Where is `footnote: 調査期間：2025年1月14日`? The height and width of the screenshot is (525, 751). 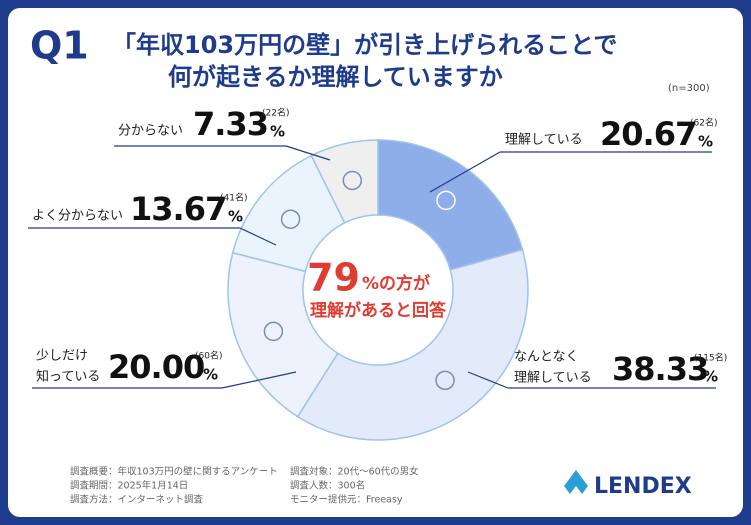
footnote: 調査期間：2025年1月14日 is located at coordinates (129, 486).